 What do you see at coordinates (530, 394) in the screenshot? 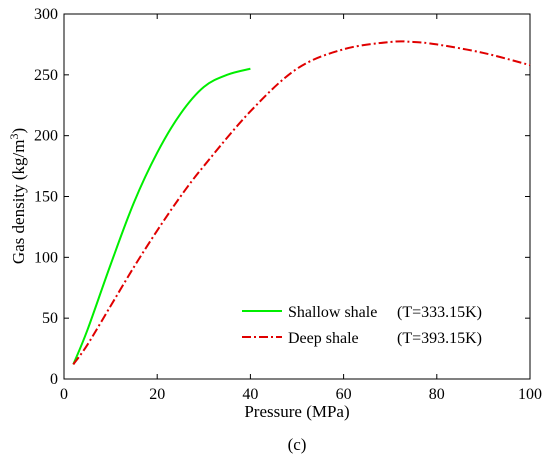
I see `x-tick-label: 100` at bounding box center [530, 394].